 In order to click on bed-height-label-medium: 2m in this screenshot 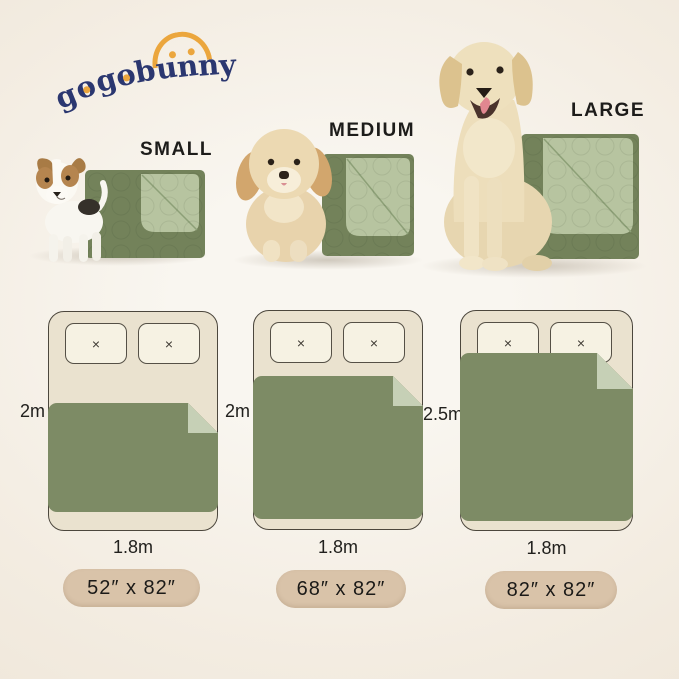, I will do `click(238, 411)`.